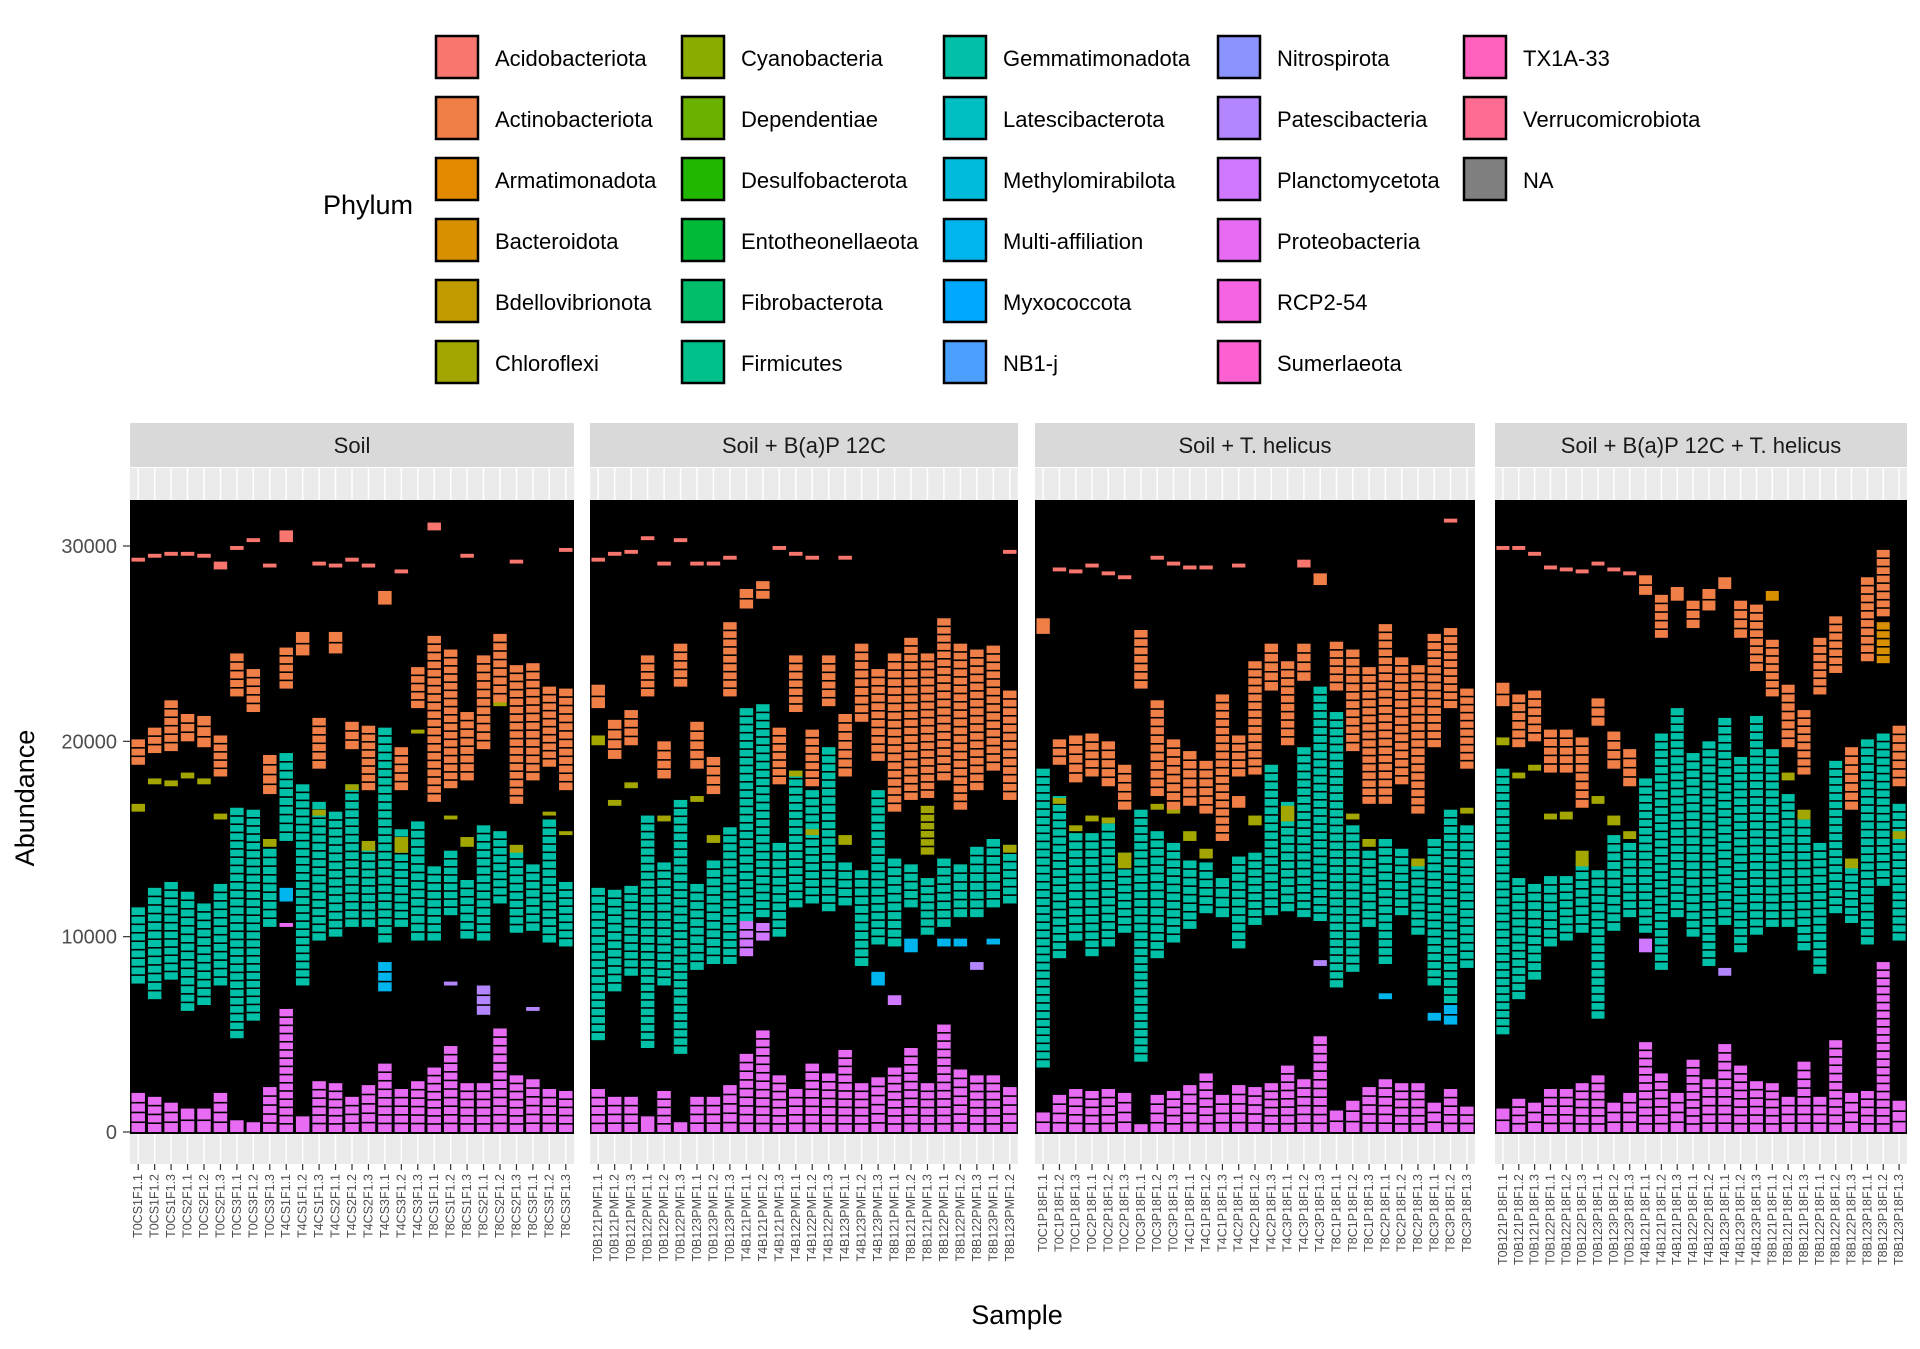 The image size is (1920, 1349). Describe the element at coordinates (1536, 57) in the screenshot. I see `legend-item: TX1A-33` at that location.